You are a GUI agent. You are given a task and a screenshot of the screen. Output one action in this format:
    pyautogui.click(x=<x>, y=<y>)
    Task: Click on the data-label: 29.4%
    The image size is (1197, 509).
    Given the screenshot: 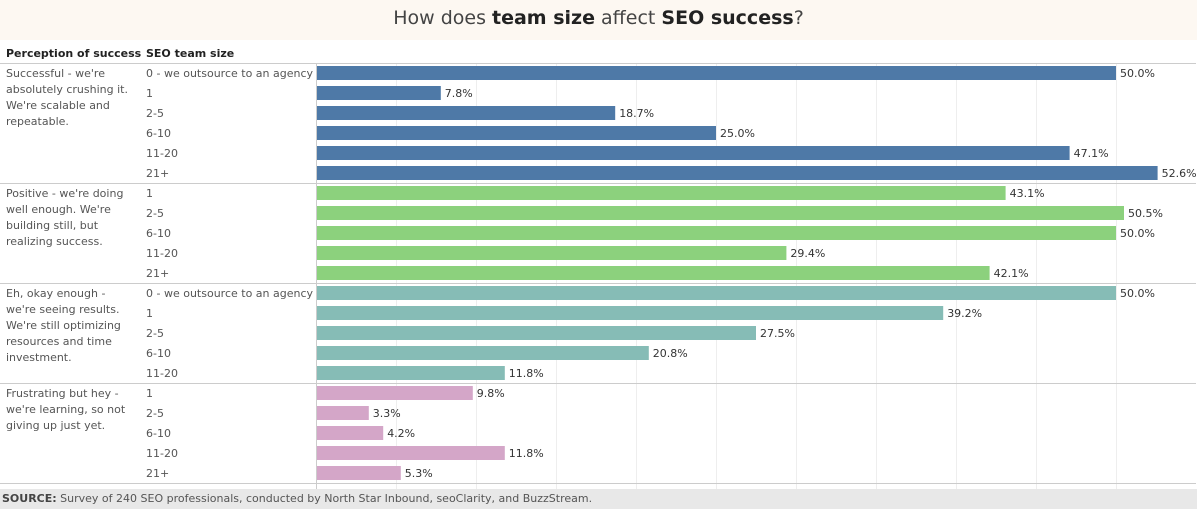 What is the action you would take?
    pyautogui.click(x=807, y=253)
    